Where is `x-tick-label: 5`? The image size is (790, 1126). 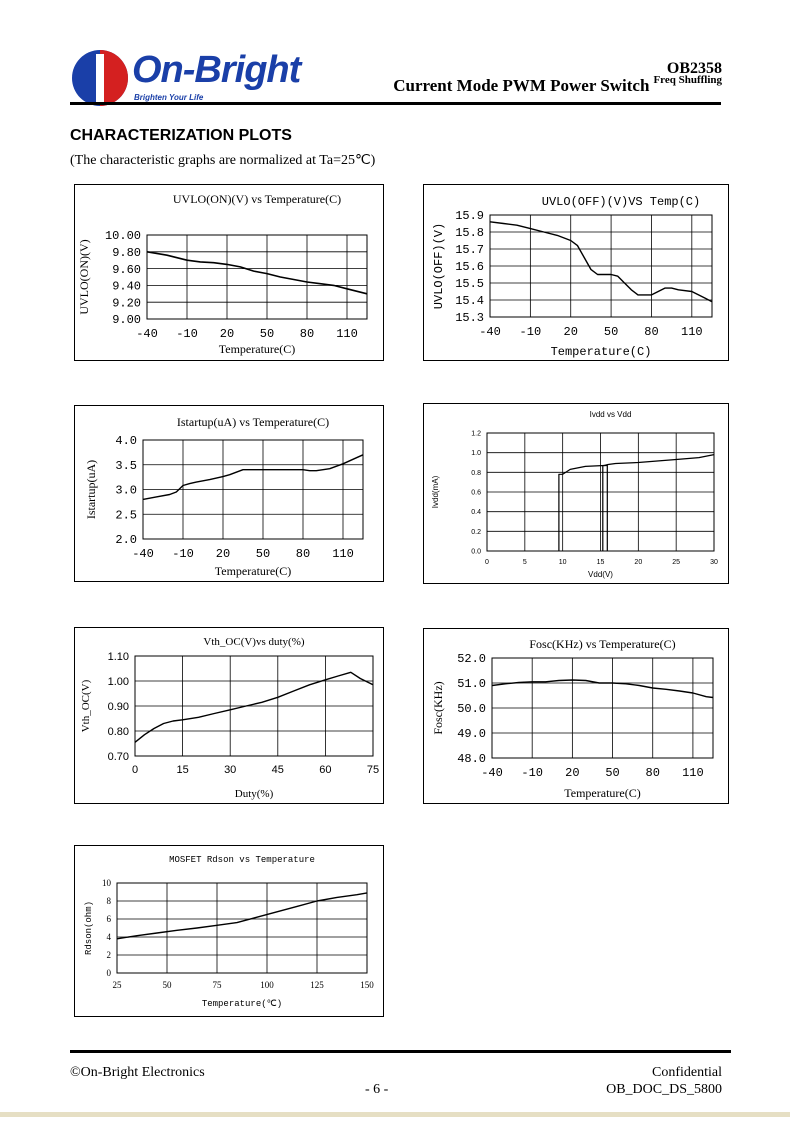
x-tick-label: 5 is located at coordinates (525, 562).